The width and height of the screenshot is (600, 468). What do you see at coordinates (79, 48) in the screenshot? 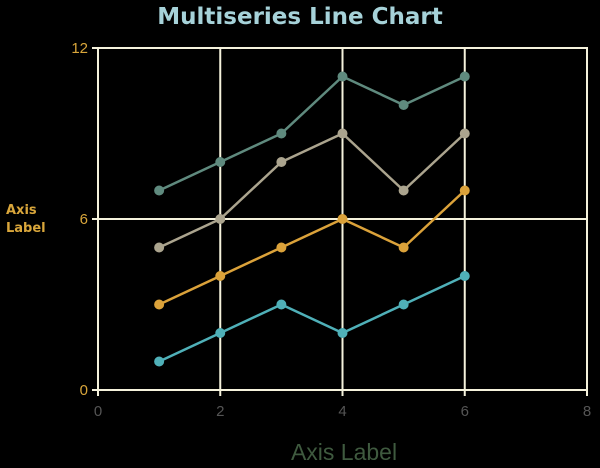
I see `y-tick-label: 12` at bounding box center [79, 48].